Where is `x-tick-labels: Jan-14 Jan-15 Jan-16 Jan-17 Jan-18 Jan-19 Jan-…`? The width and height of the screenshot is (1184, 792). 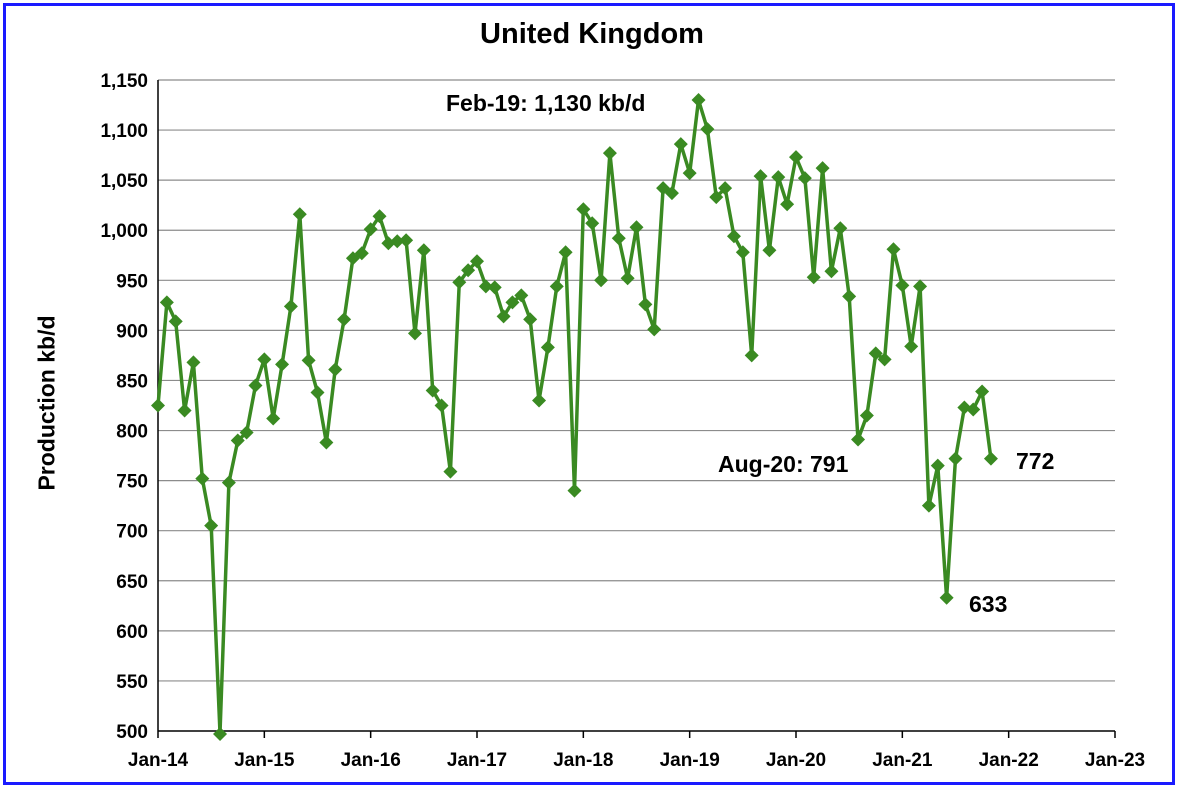
x-tick-labels: Jan-14 Jan-15 Jan-16 Jan-17 Jan-18 Jan-19 Jan-… is located at coordinates (636, 760).